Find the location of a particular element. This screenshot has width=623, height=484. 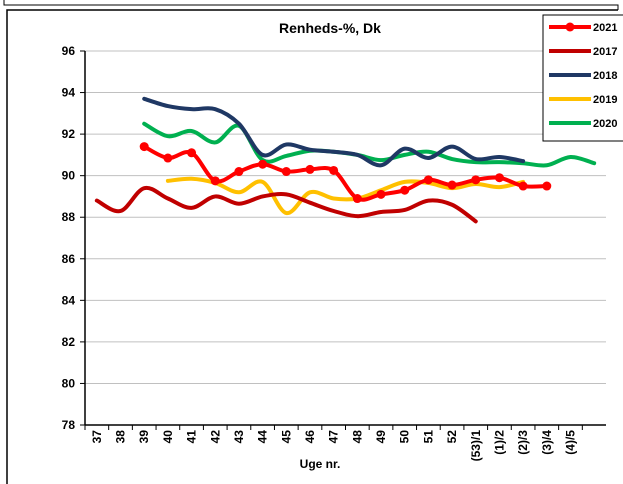

x-tick-label: (2)/3 is located at coordinates (523, 442).